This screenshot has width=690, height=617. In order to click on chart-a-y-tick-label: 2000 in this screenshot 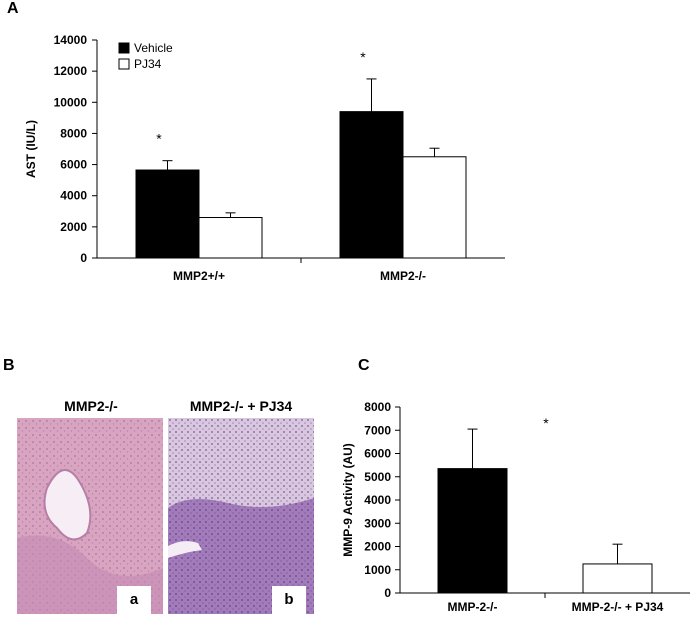, I will do `click(73, 227)`.